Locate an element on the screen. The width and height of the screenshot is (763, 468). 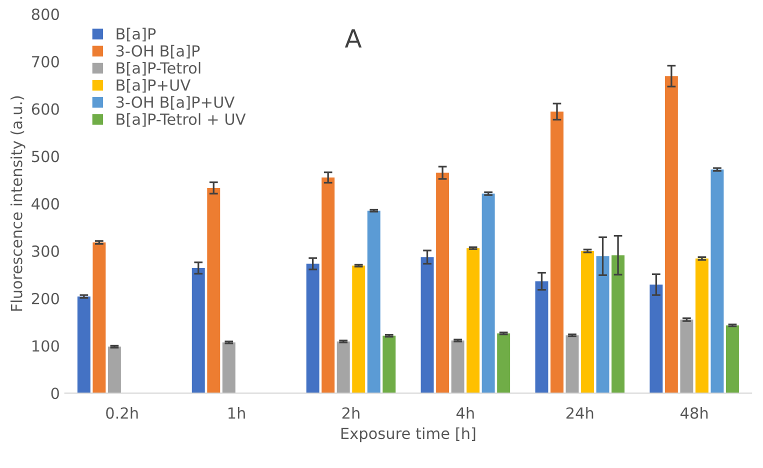
x-tick-label: 24h is located at coordinates (580, 413).